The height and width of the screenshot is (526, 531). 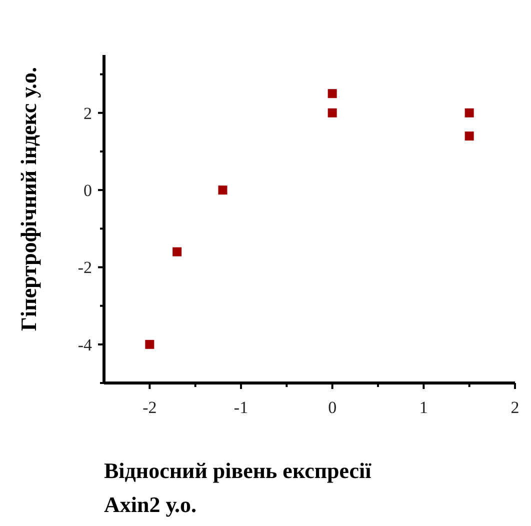 I want to click on y-tick-label: 2, so click(x=88, y=113).